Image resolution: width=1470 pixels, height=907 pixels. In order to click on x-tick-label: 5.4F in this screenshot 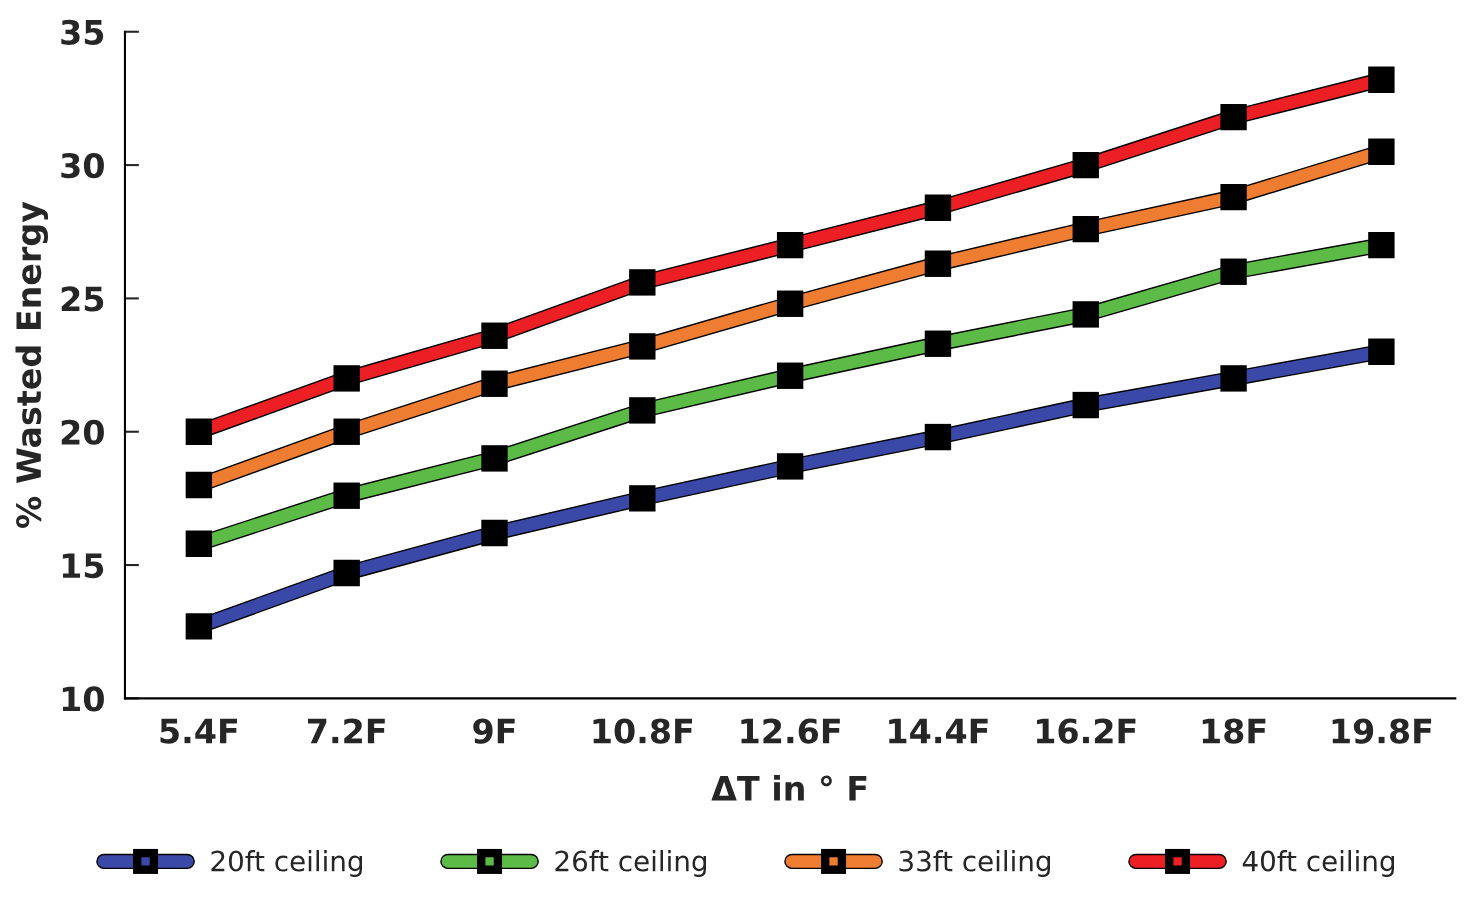, I will do `click(198, 731)`.